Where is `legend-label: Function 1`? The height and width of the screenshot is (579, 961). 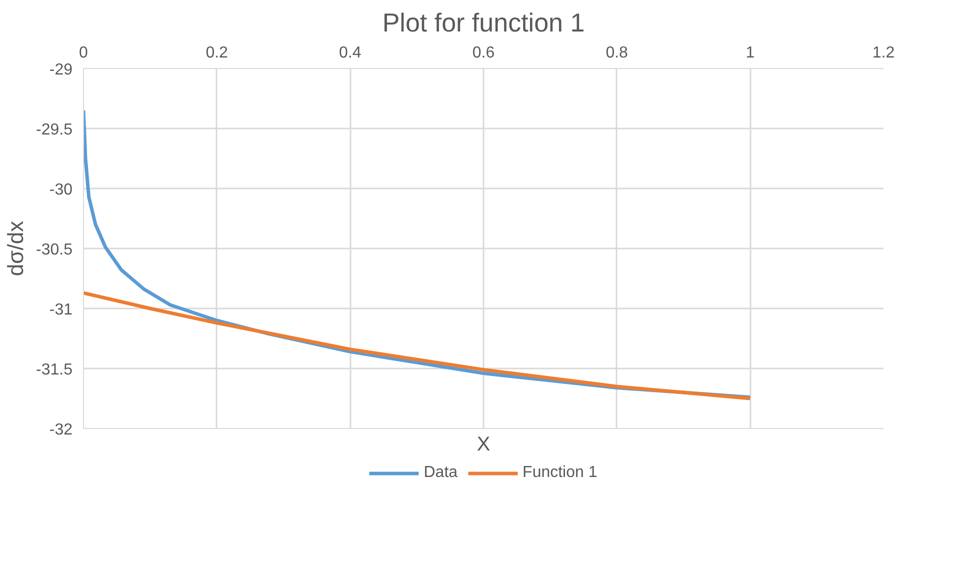
legend-label: Function 1 is located at coordinates (560, 473).